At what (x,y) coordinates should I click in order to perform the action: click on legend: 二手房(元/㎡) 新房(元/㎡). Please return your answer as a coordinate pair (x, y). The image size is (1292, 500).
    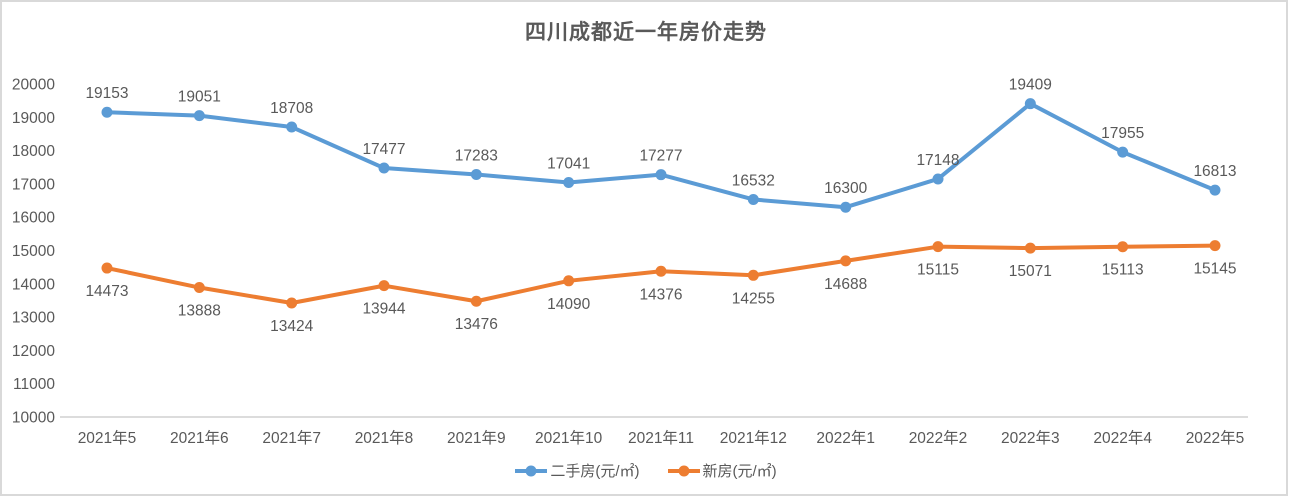
    Looking at the image, I should click on (646, 470).